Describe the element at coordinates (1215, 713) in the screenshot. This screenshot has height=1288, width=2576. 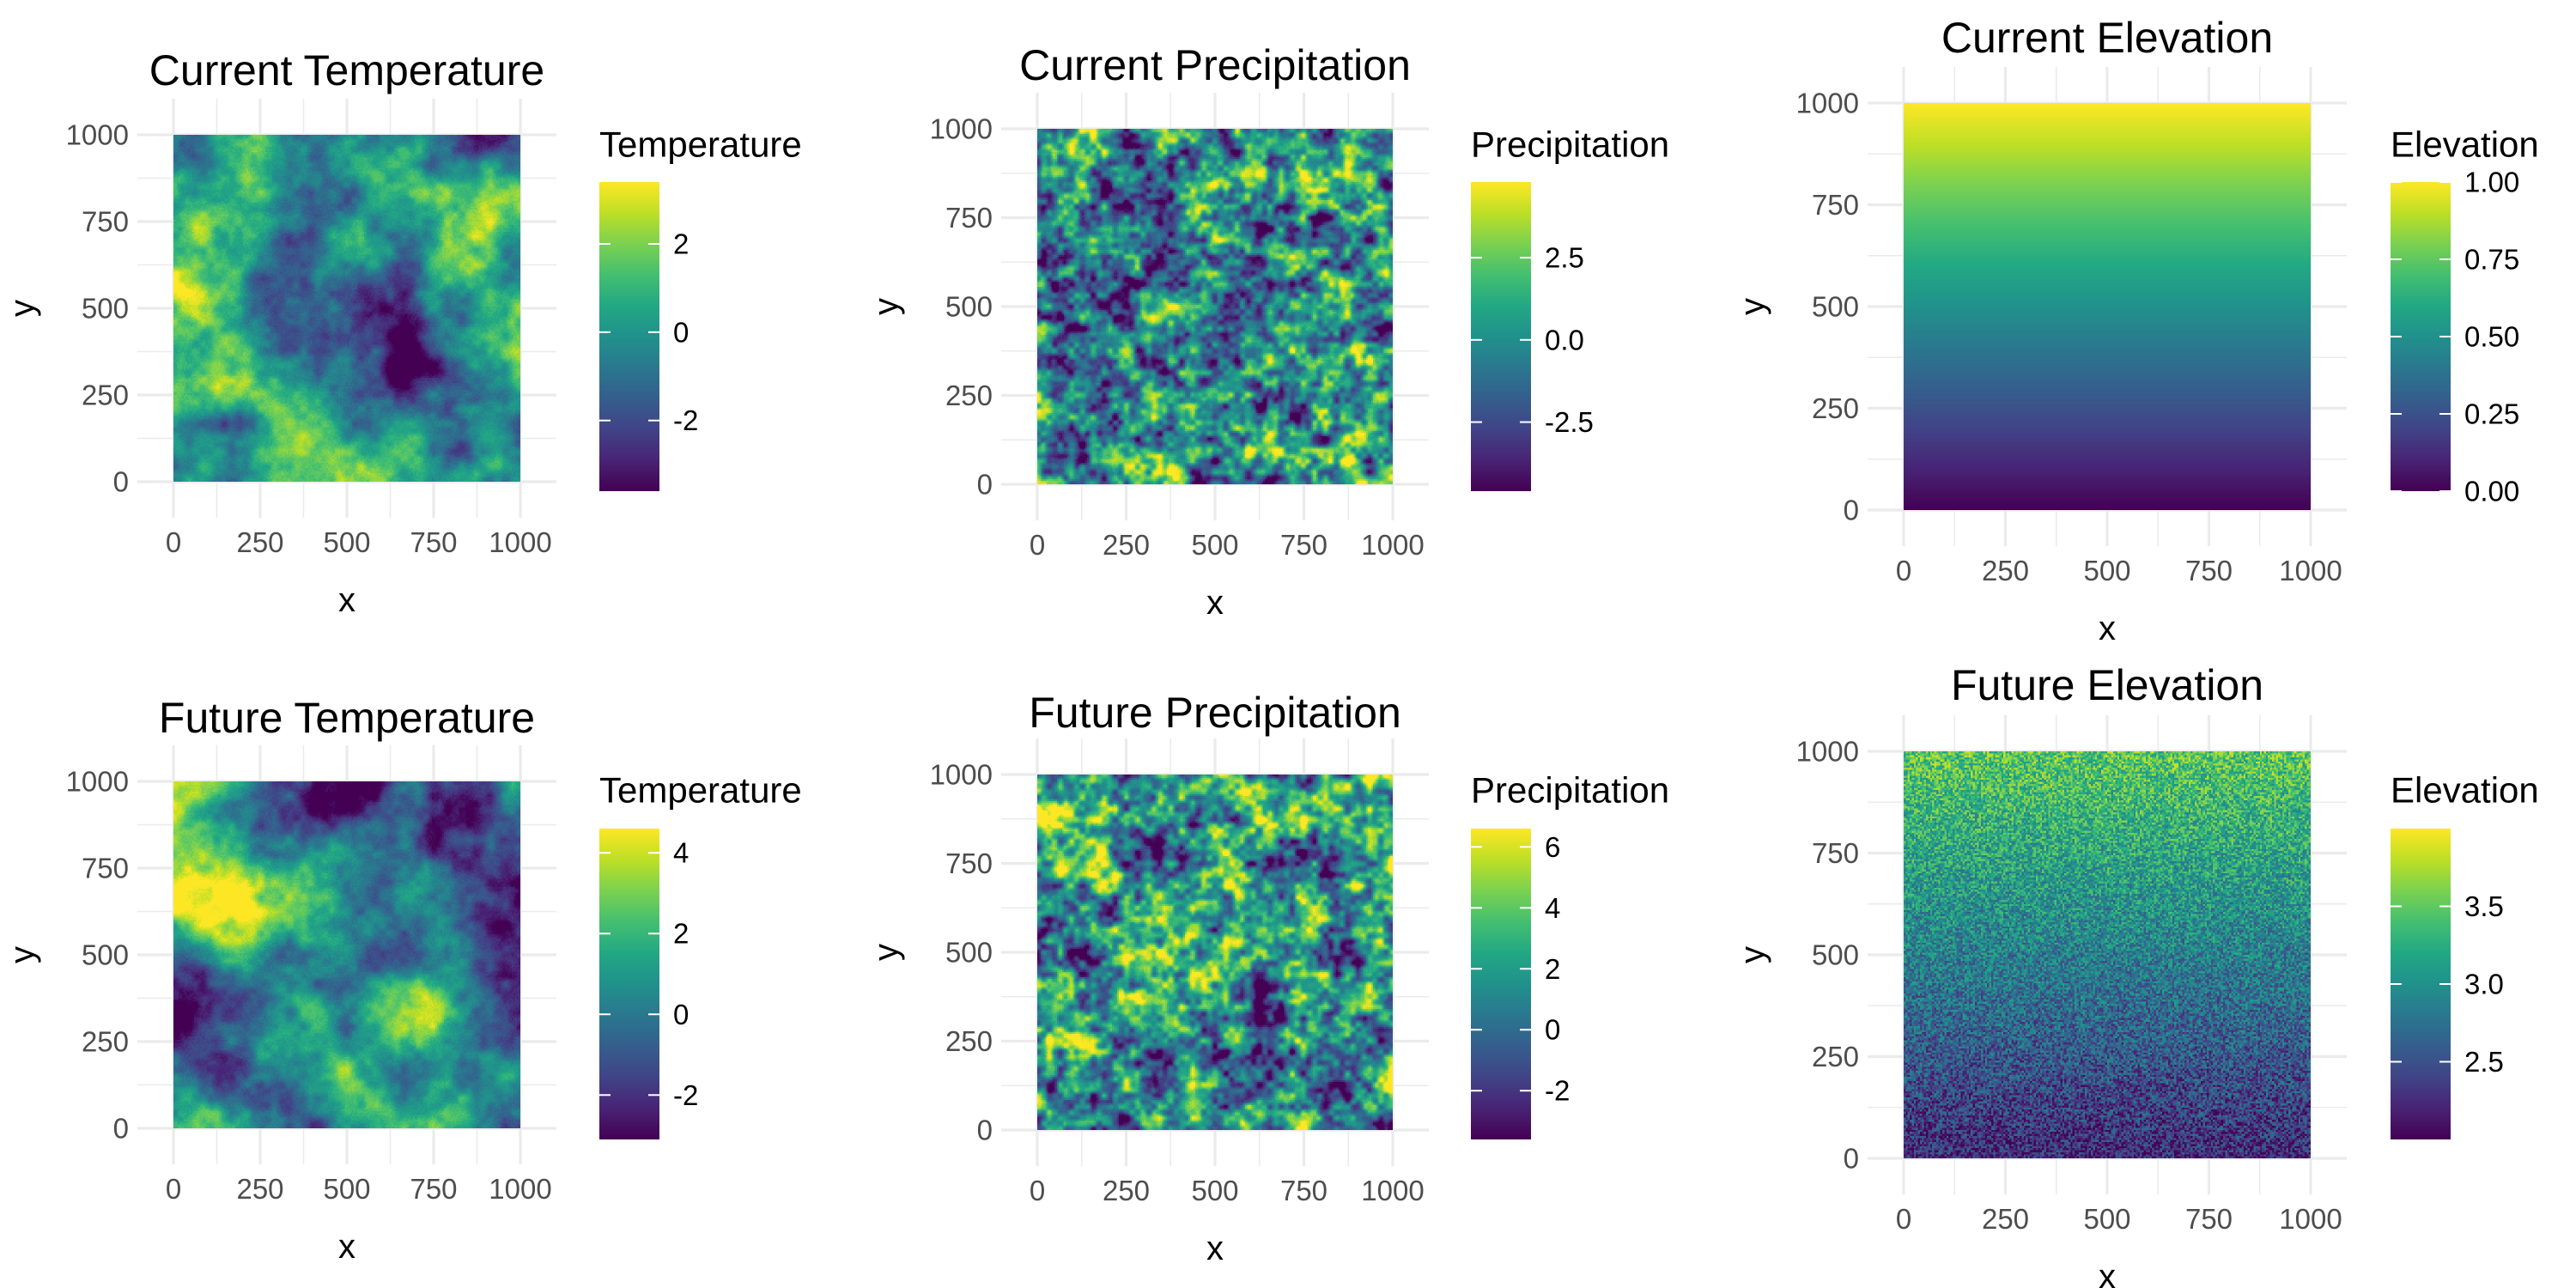
I see `chart-title: Future Precipitation` at that location.